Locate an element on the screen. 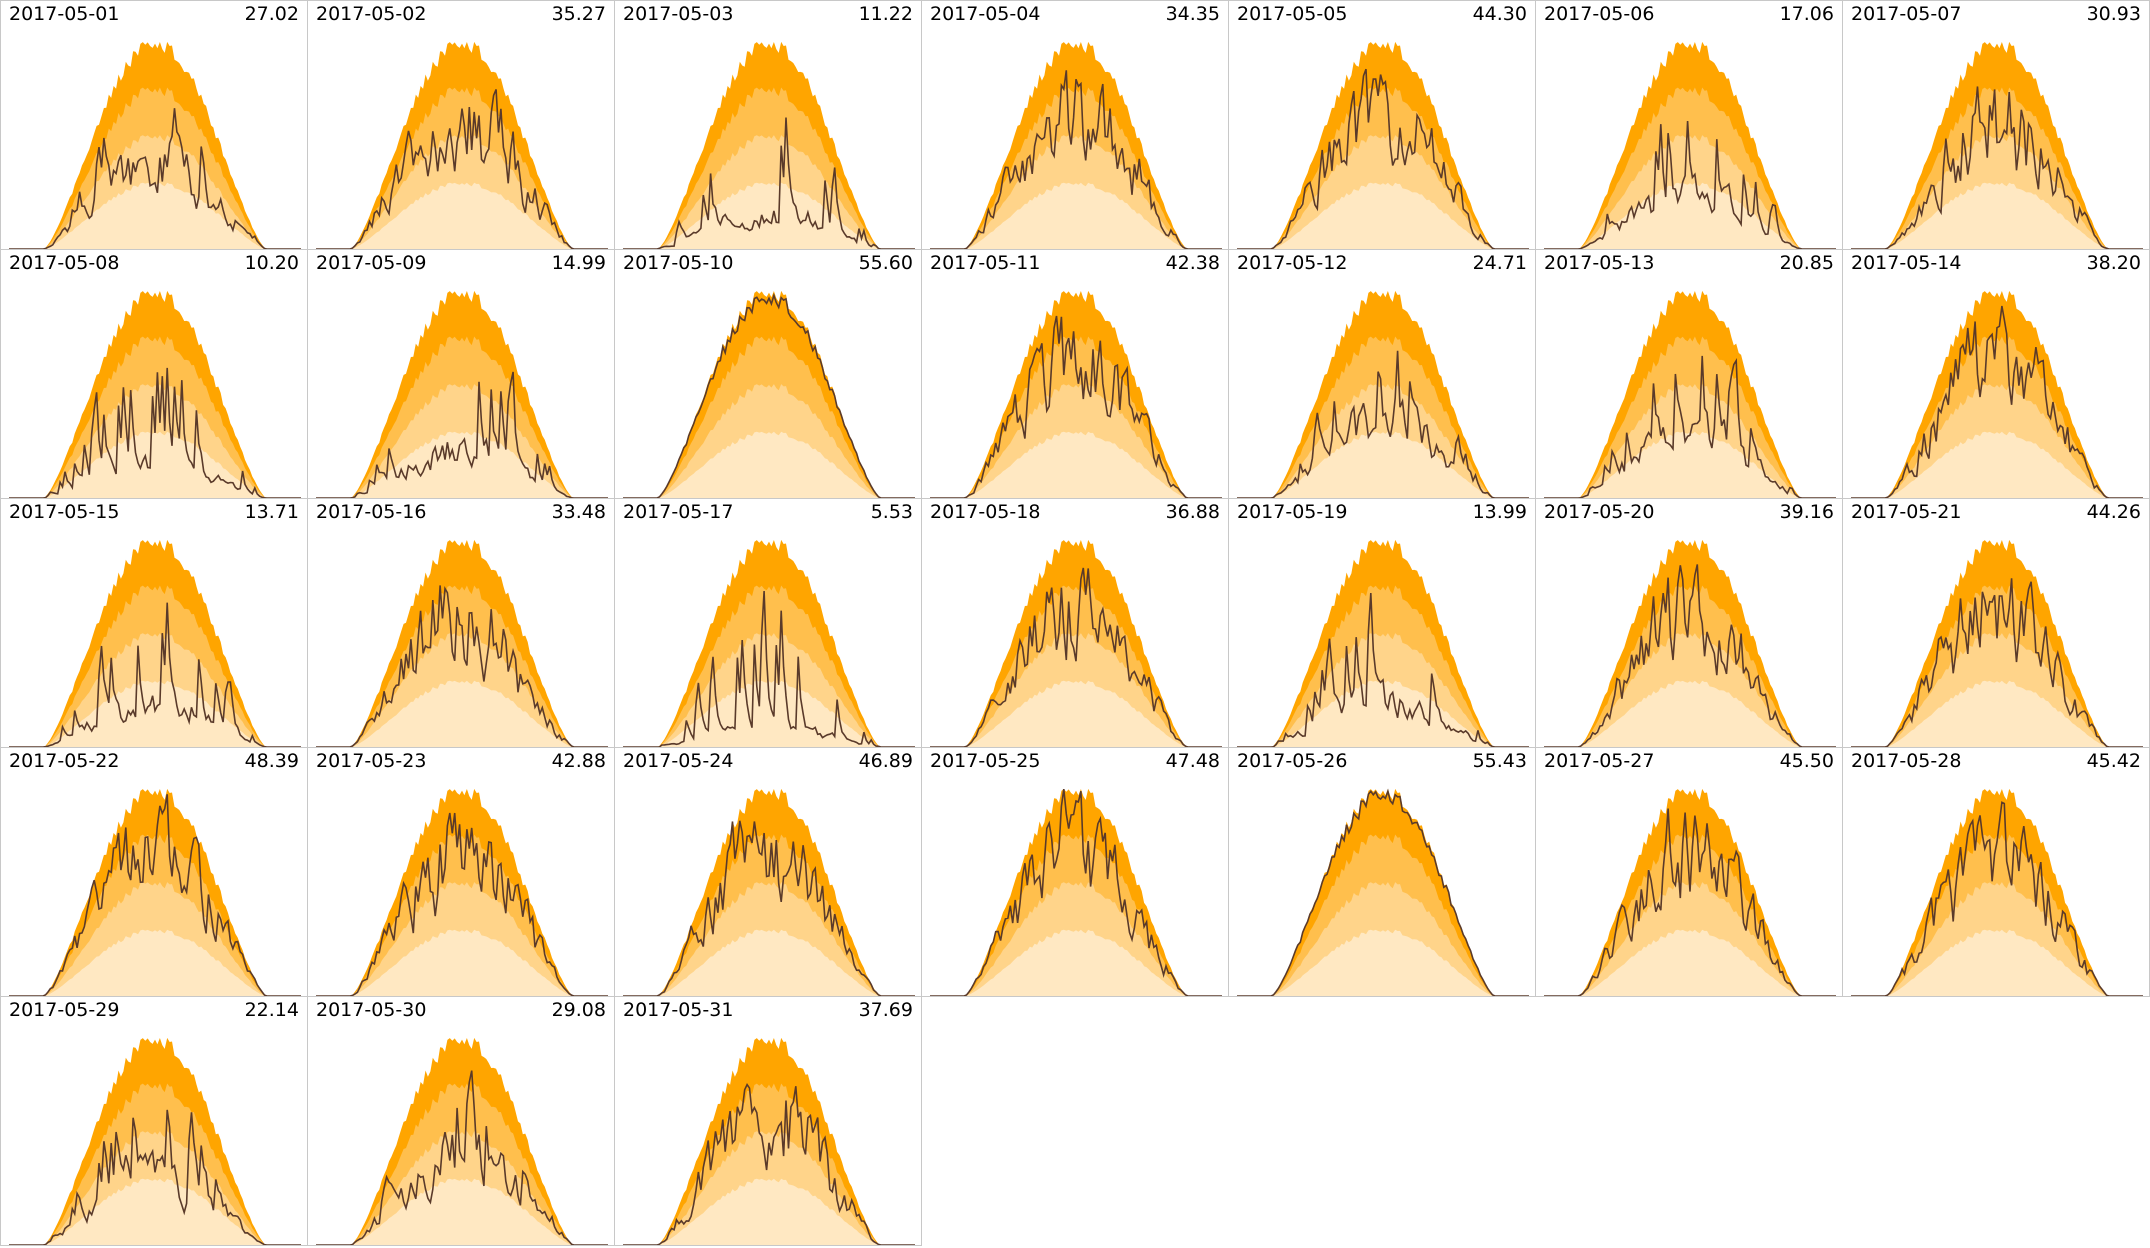 The image size is (2150, 1248). day-panel: 2017-05-26 55.43 is located at coordinates (1382, 872).